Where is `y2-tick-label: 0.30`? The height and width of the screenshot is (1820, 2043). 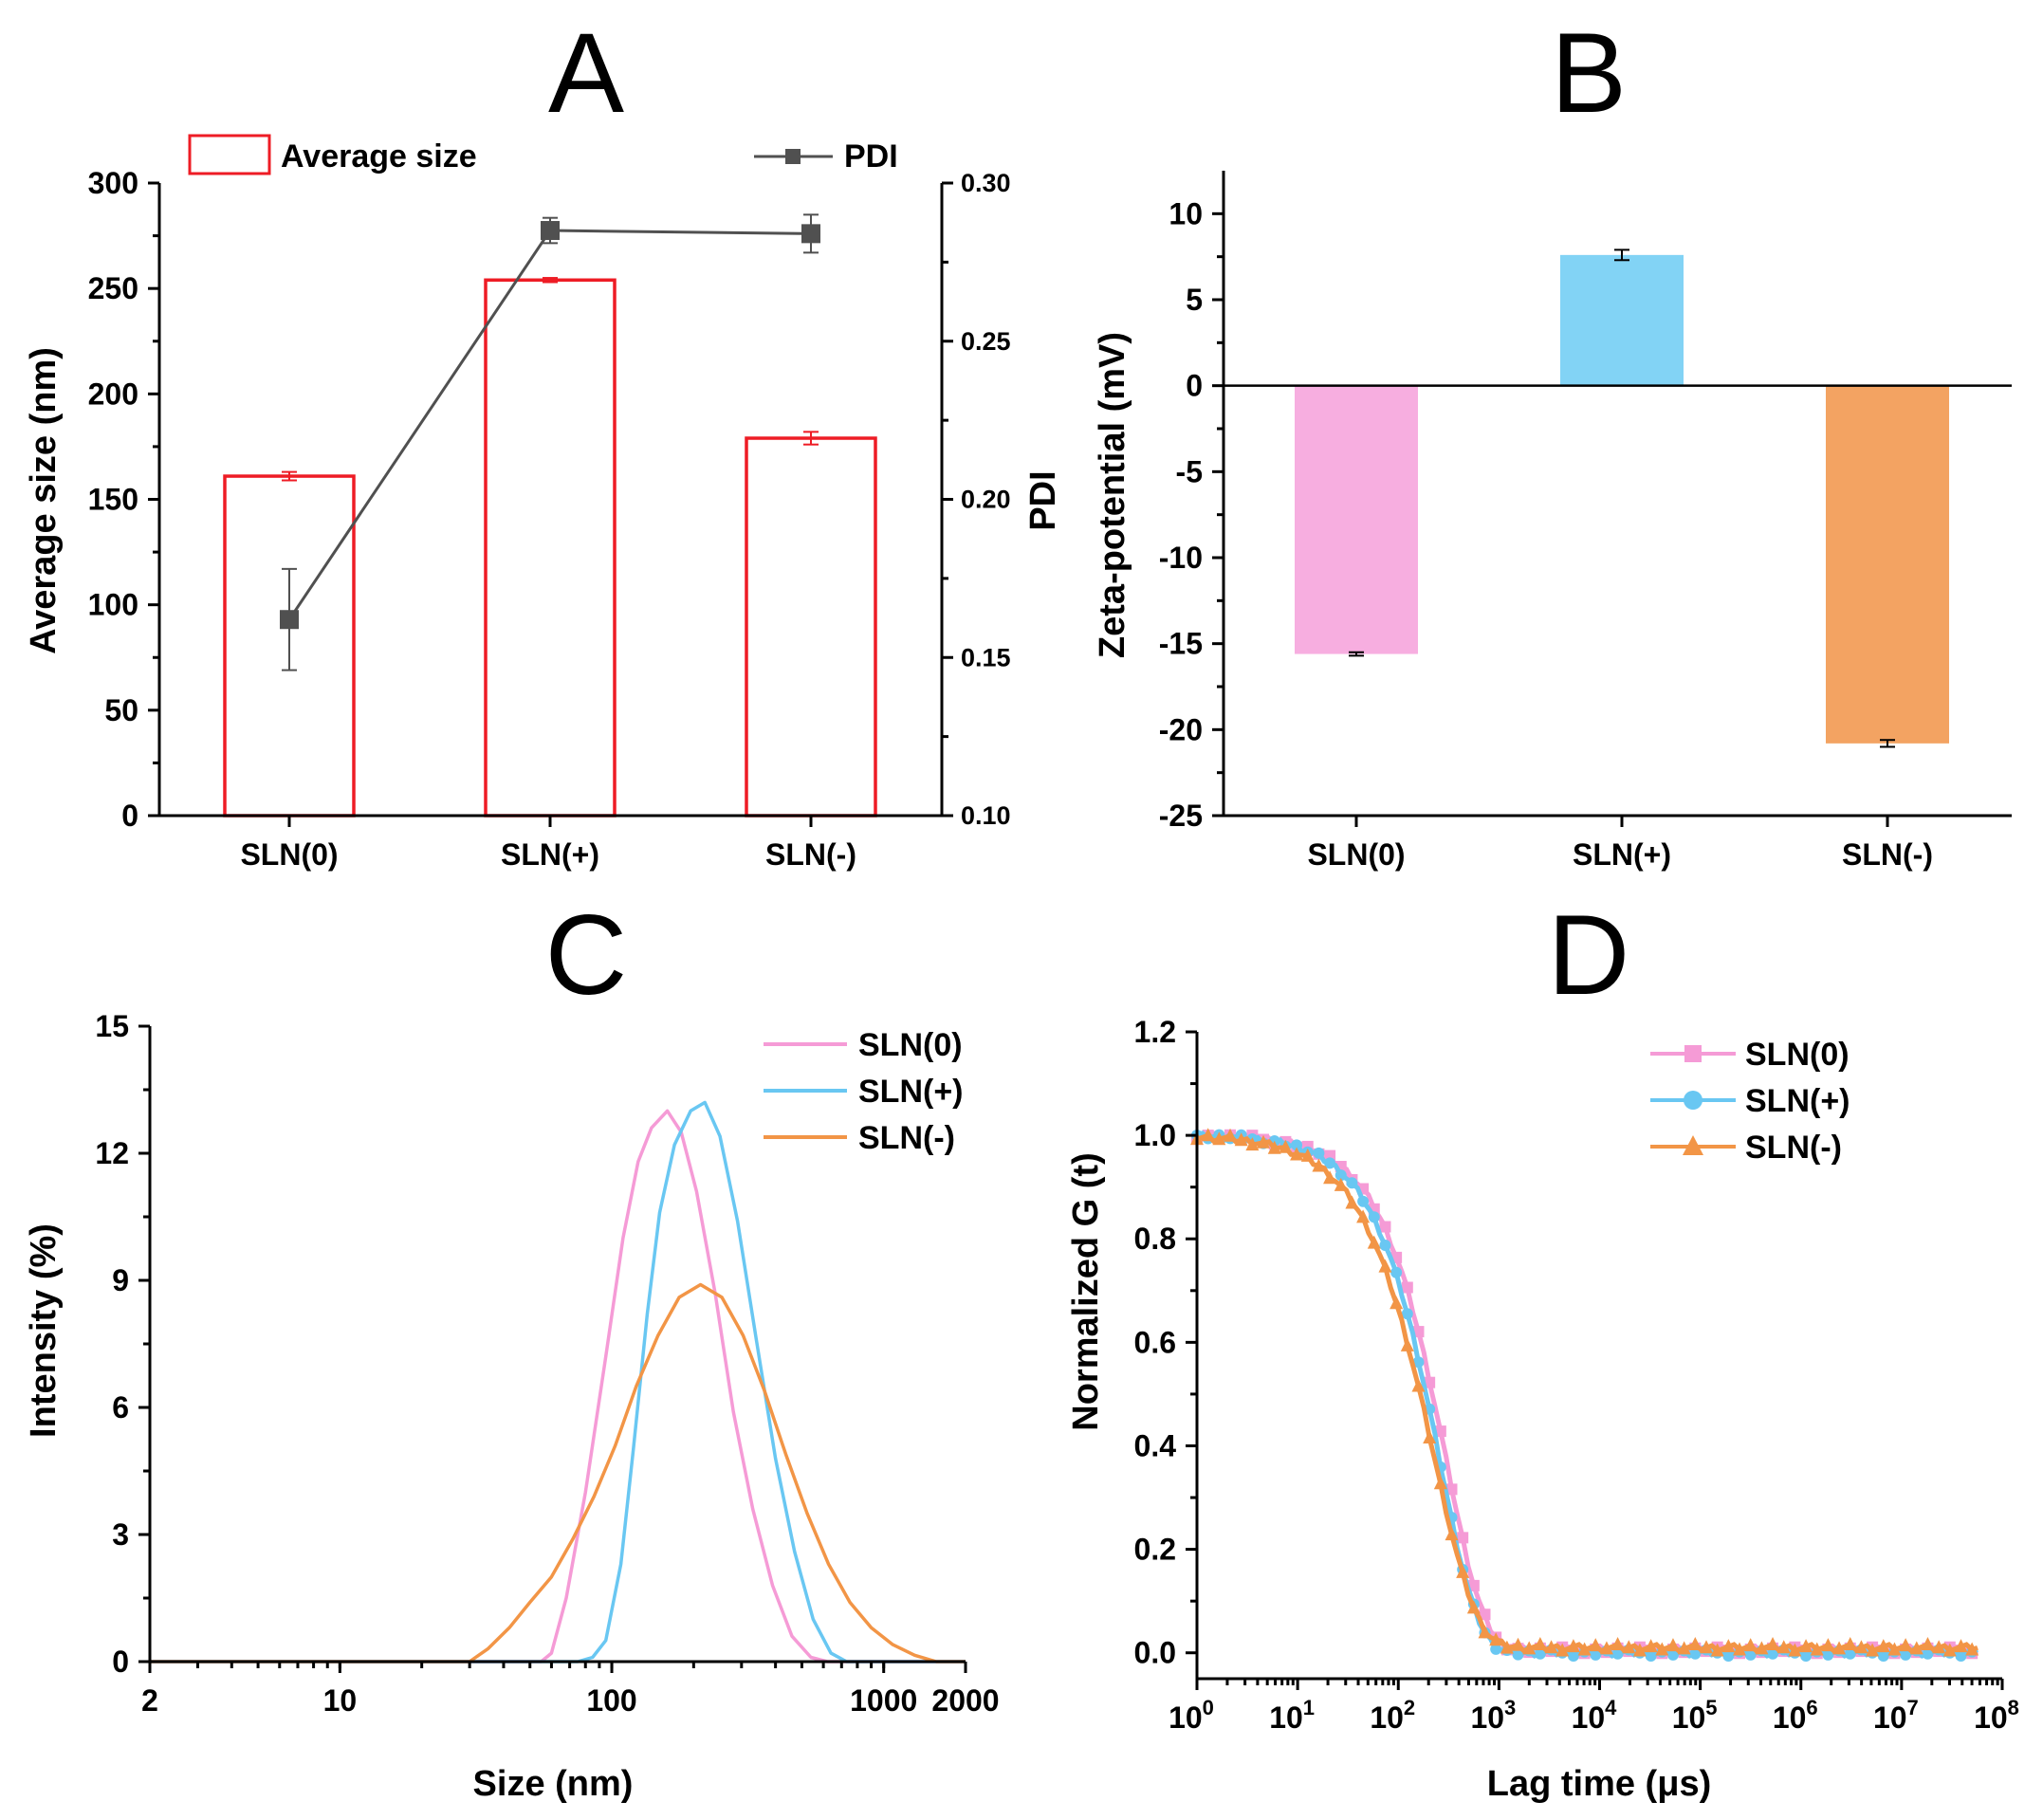 y2-tick-label: 0.30 is located at coordinates (986, 183).